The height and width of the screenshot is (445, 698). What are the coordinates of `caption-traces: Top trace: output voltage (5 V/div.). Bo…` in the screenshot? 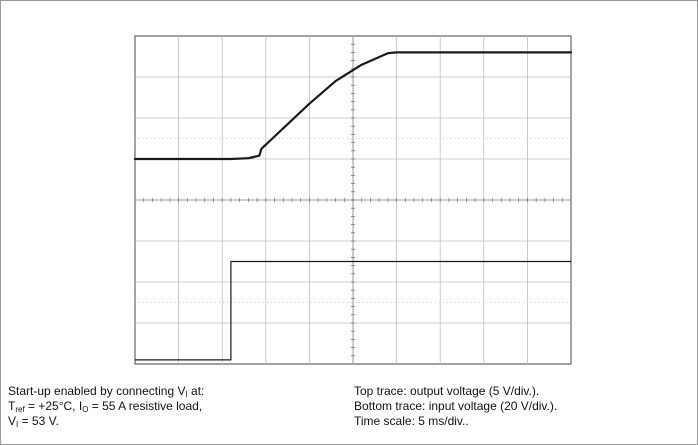 It's located at (455, 406).